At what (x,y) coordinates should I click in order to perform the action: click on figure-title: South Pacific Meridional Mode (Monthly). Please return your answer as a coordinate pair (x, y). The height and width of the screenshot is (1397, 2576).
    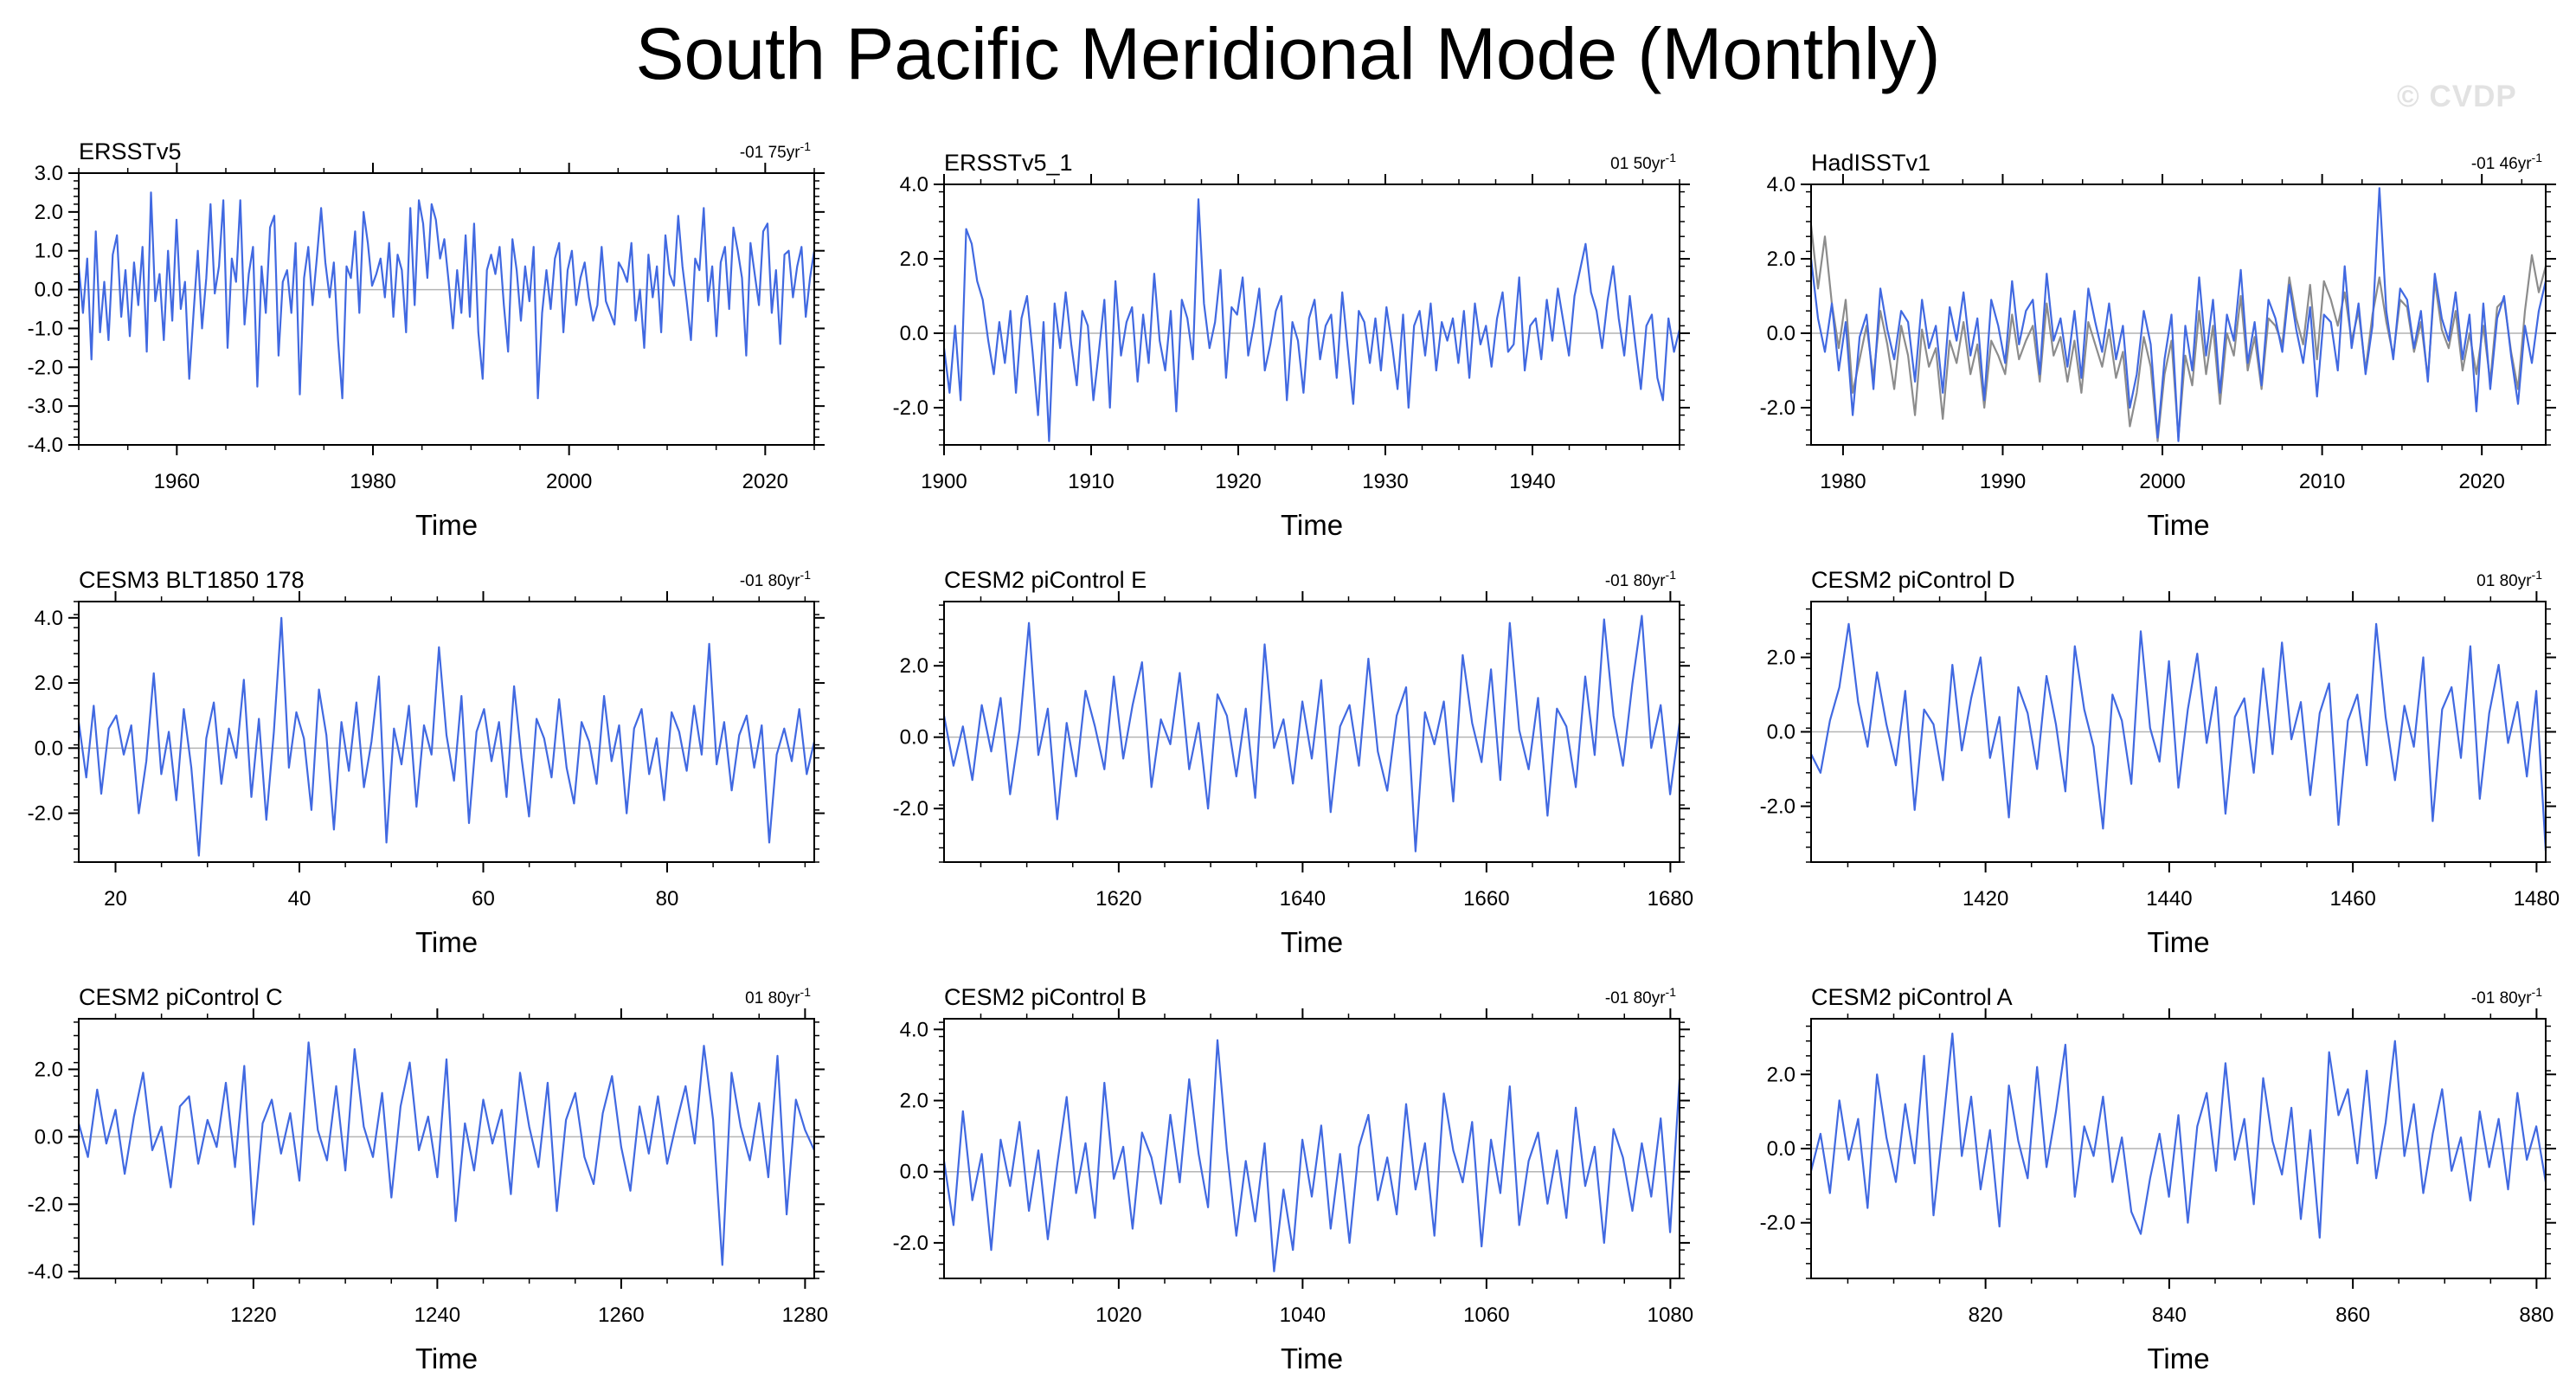
    Looking at the image, I should click on (1288, 53).